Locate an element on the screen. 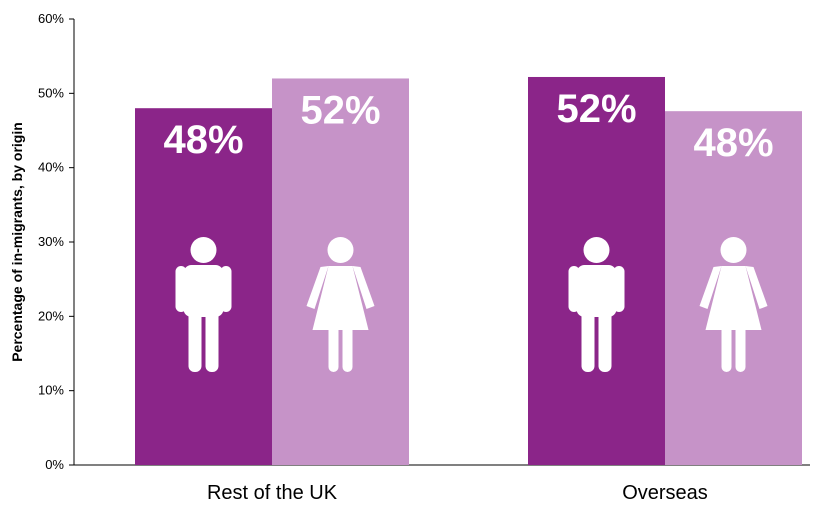  x-category-label: Rest of the UK is located at coordinates (272, 493).